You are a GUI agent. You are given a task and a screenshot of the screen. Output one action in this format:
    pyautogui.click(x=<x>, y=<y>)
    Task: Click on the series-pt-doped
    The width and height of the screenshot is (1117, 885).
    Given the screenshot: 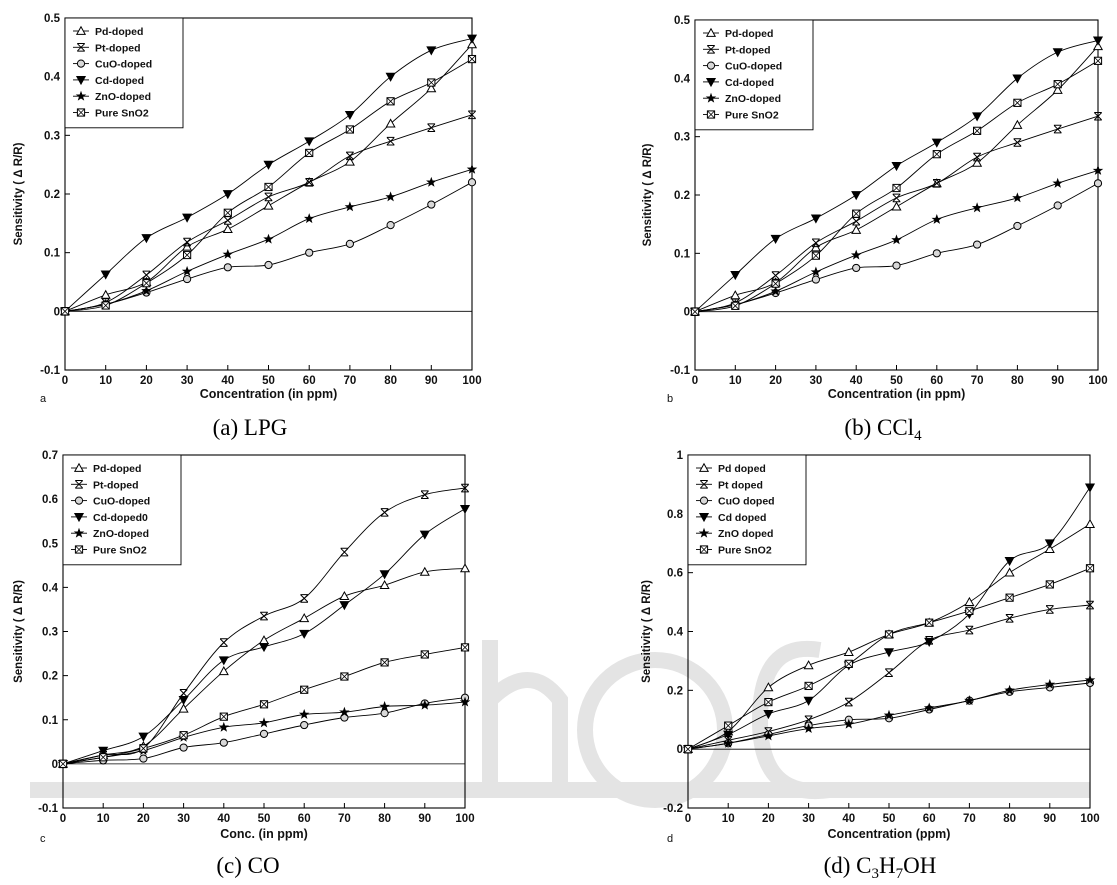 What is the action you would take?
    pyautogui.click(x=889, y=677)
    